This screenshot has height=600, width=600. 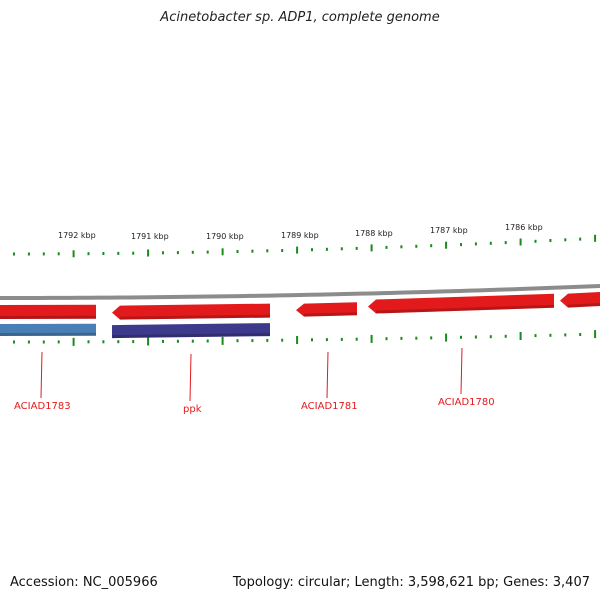 What do you see at coordinates (77, 235) in the screenshot?
I see `kbp-label: 1792 kbp` at bounding box center [77, 235].